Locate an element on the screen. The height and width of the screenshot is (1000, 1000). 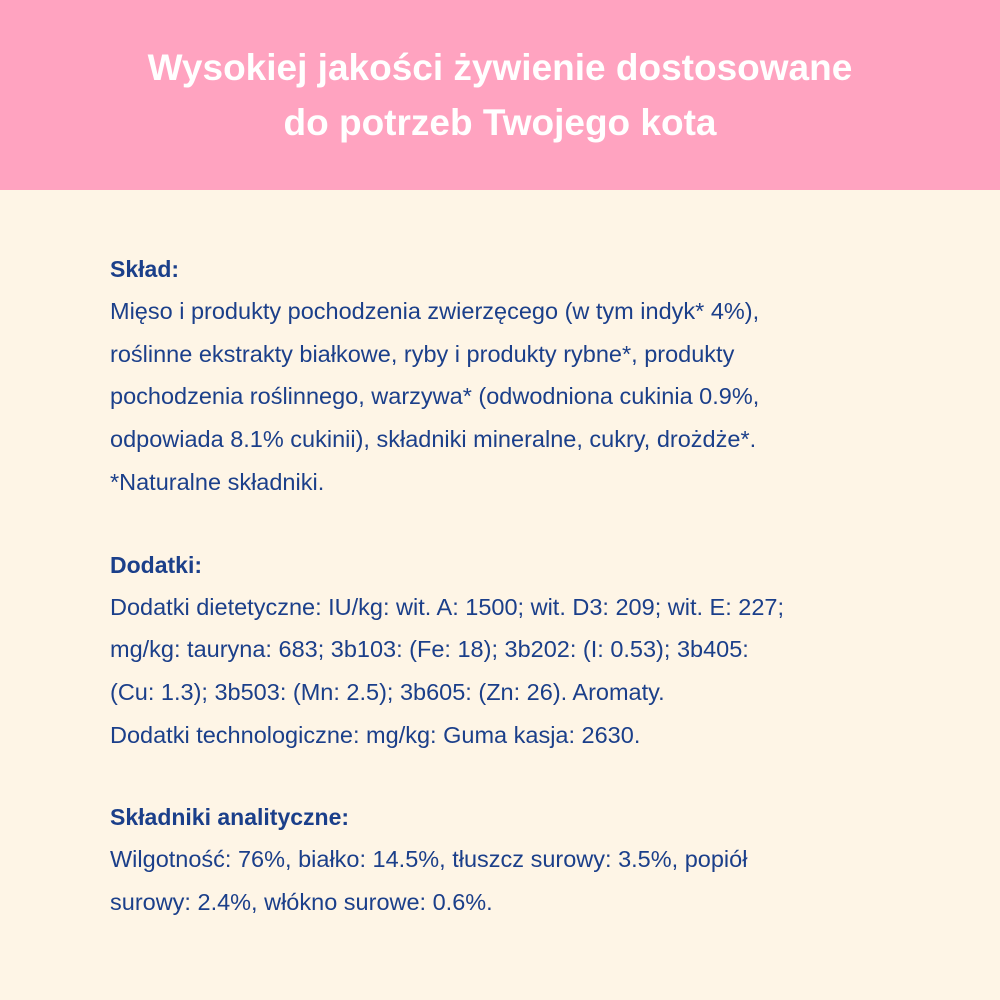
title-line-2: do potrzeb Twojego kota is located at coordinates (500, 122).